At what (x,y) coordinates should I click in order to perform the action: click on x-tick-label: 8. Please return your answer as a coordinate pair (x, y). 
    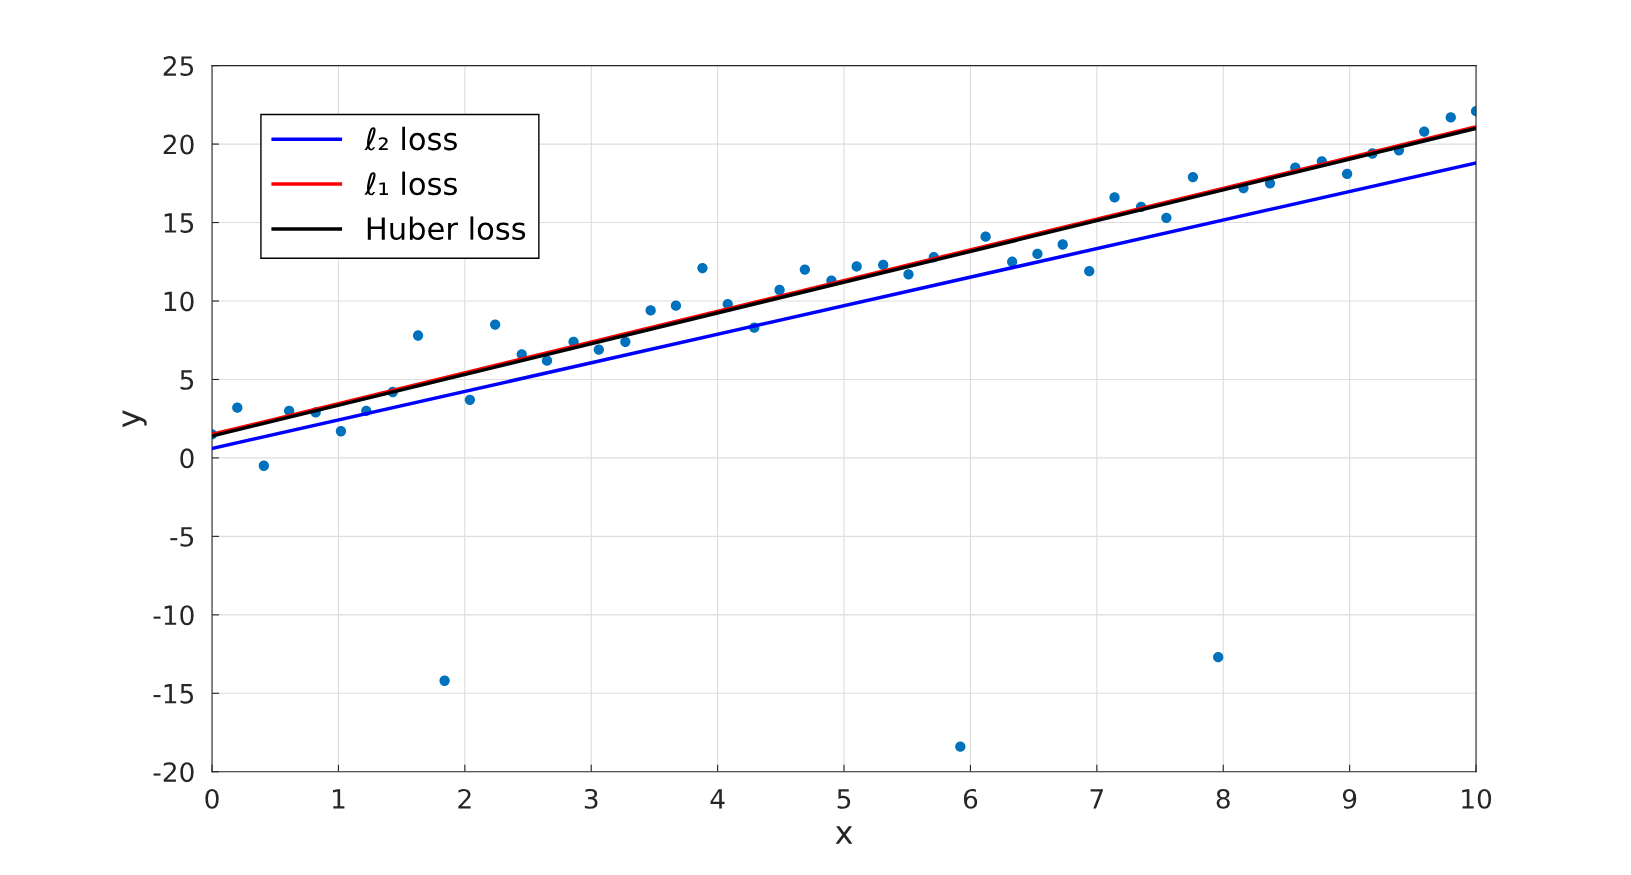
    Looking at the image, I should click on (1223, 798).